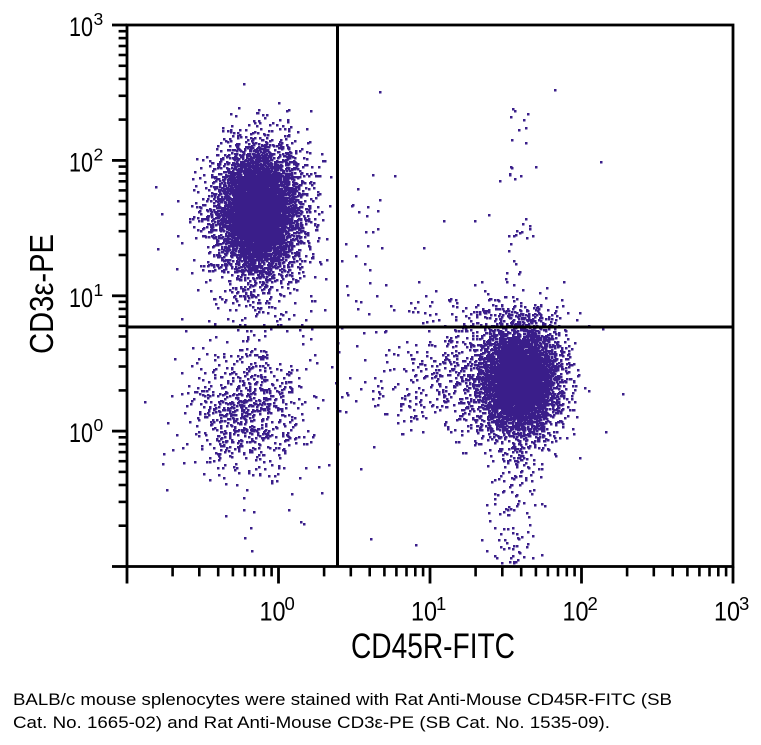 The image size is (761, 745). I want to click on svg-text: CD3ε-PE, so click(41, 294).